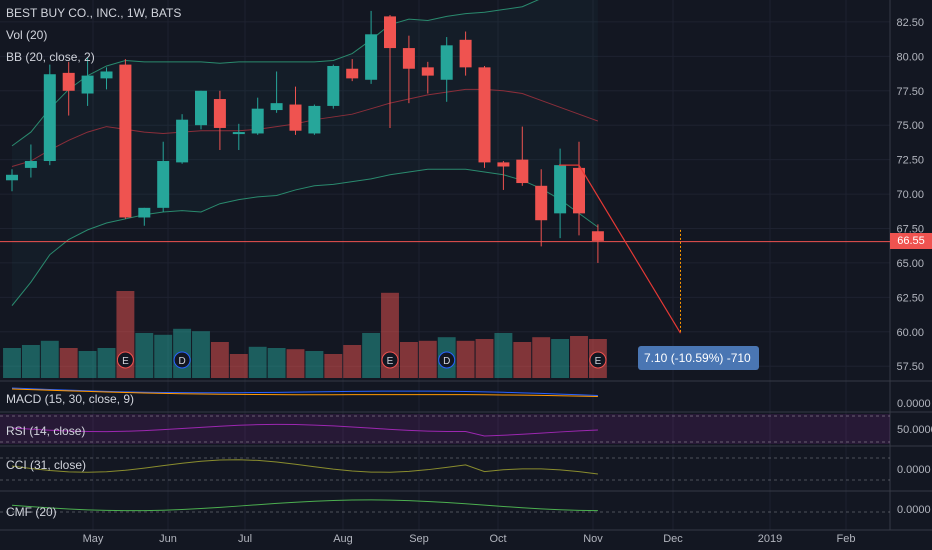 The image size is (932, 550). Describe the element at coordinates (419, 539) in the screenshot. I see `time-tick-label: Sep` at that location.